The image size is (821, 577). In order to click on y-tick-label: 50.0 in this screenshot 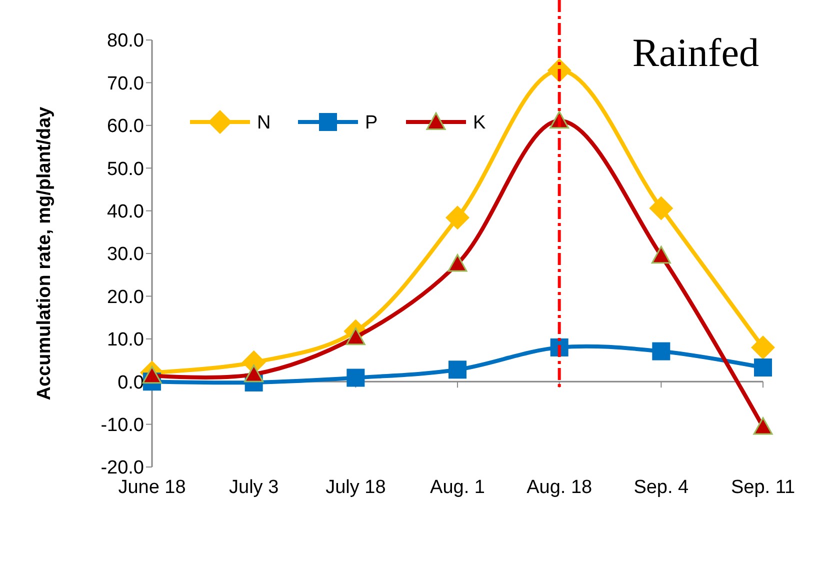, I will do `click(125, 169)`.